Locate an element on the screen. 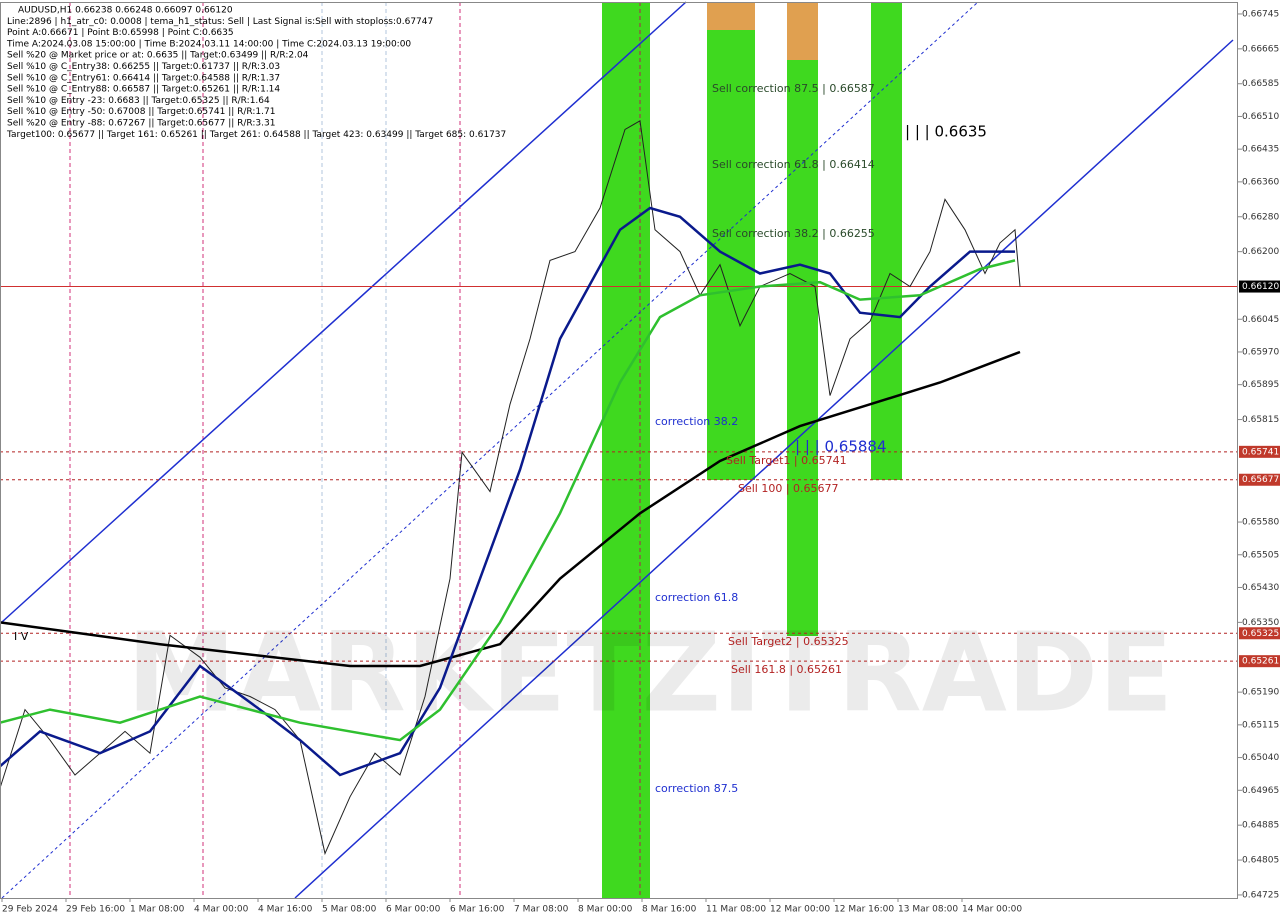 The height and width of the screenshot is (920, 1280). x-tick-label: 4 Mar 16:00 is located at coordinates (285, 910).